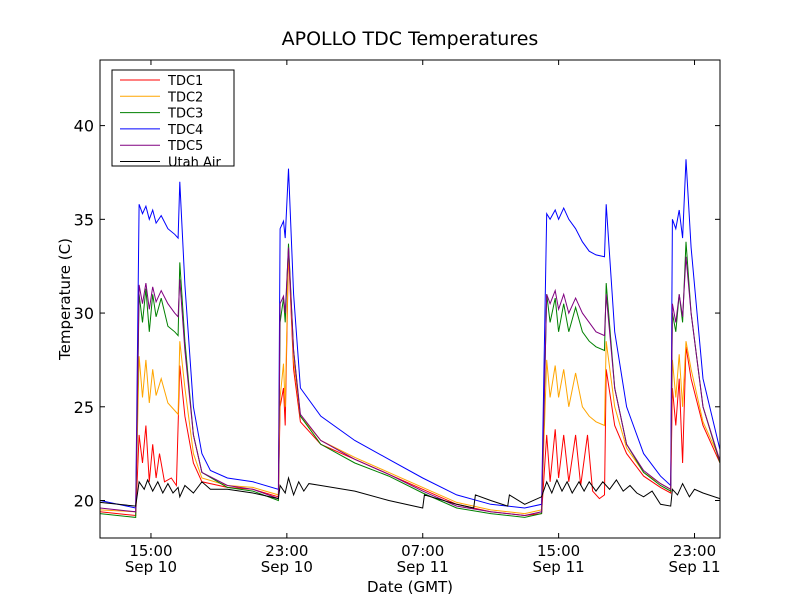  What do you see at coordinates (194, 163) in the screenshot?
I see `legend-label: Utah Air` at bounding box center [194, 163].